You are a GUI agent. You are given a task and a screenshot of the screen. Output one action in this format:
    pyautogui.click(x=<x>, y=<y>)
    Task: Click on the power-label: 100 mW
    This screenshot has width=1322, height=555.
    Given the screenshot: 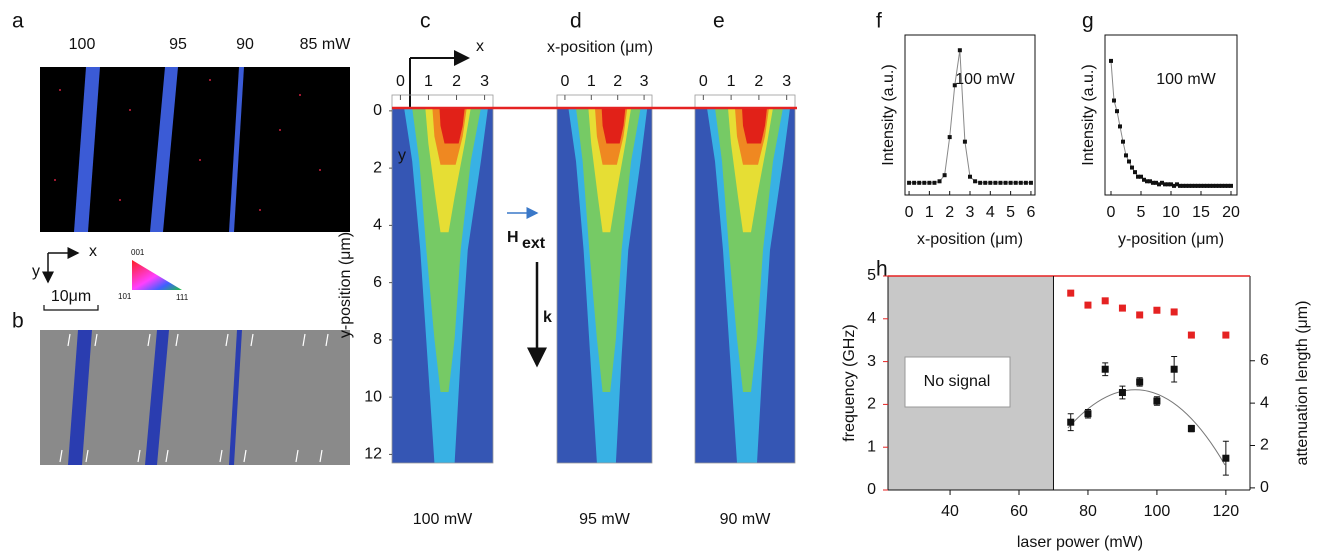 What is the action you would take?
    pyautogui.click(x=443, y=519)
    